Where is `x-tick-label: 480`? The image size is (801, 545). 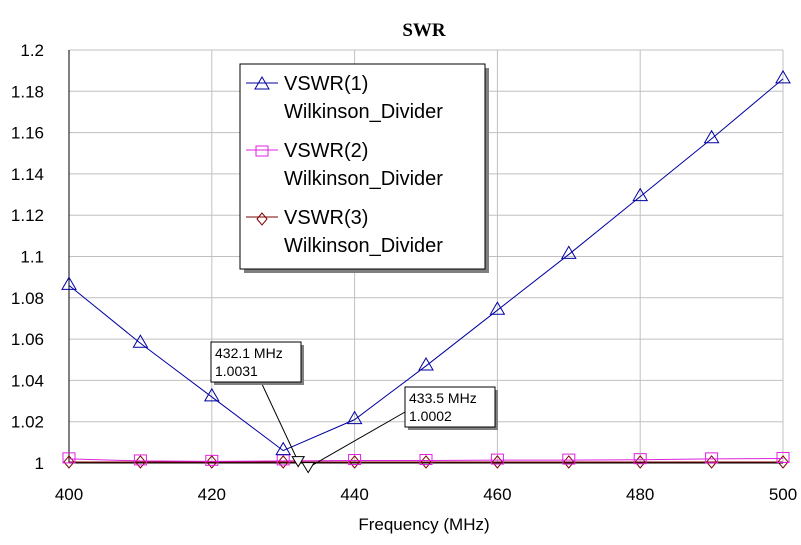
x-tick-label: 480 is located at coordinates (640, 494).